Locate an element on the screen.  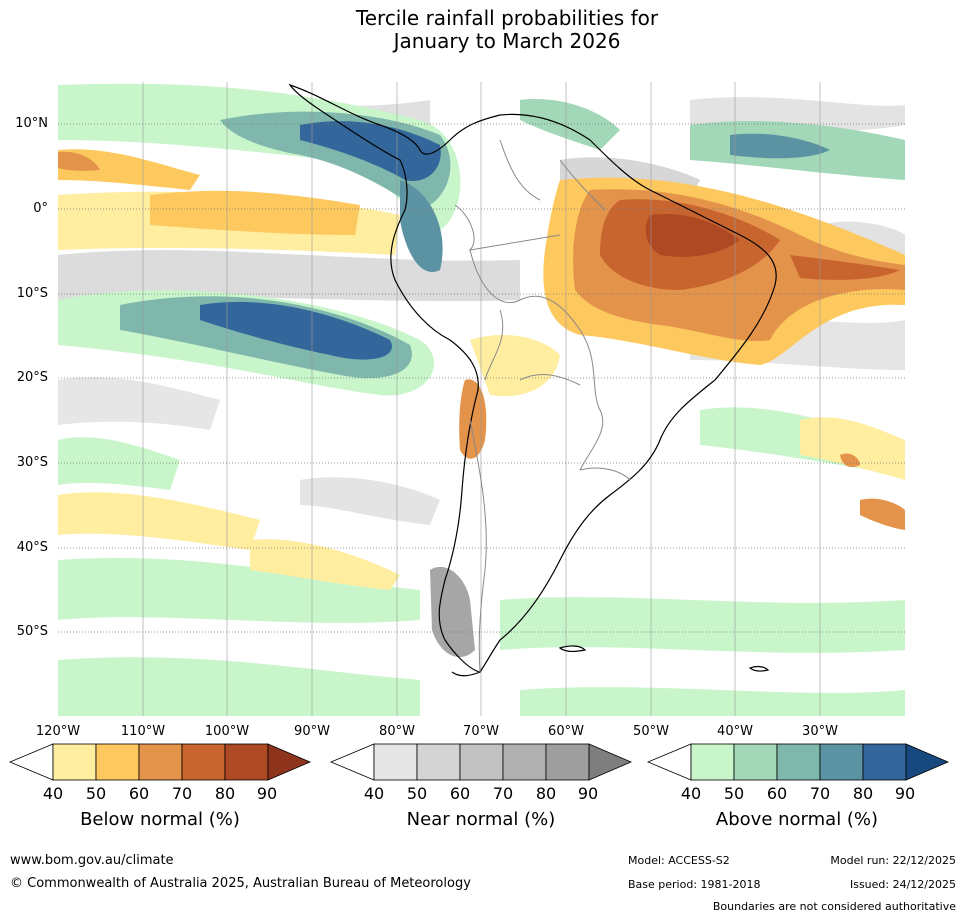
lat-label-30s: 30°S is located at coordinates (32, 462).